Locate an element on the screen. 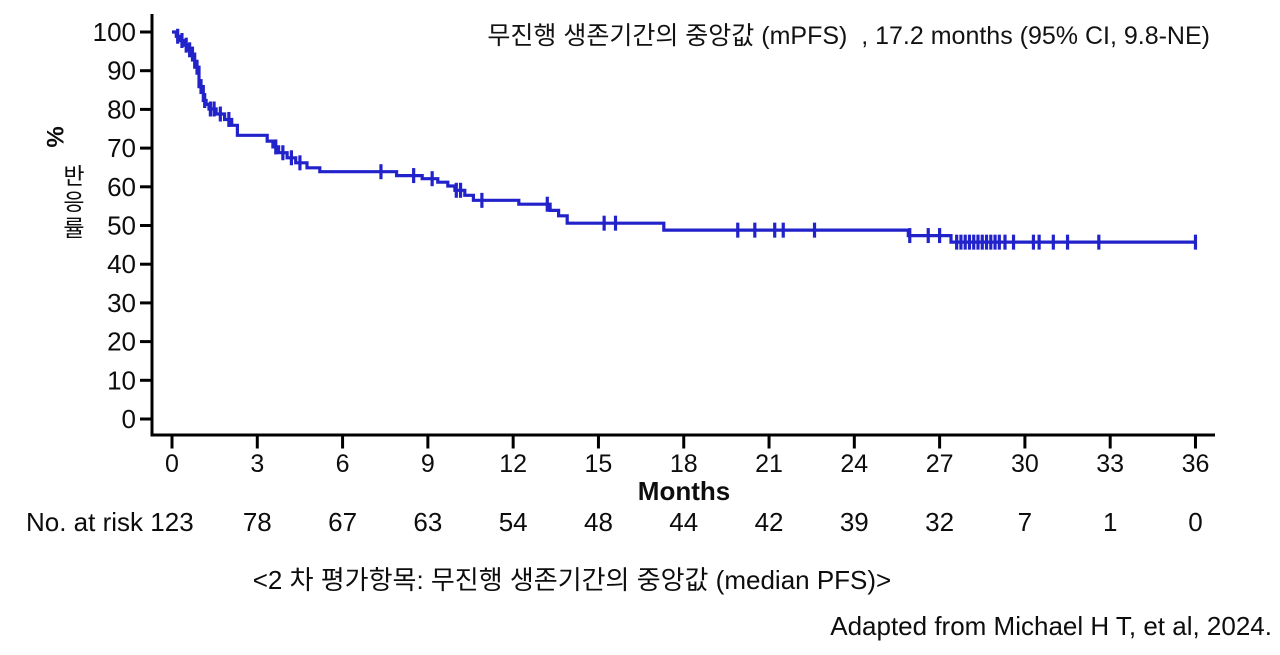 The width and height of the screenshot is (1280, 655). x-axis-title: Months is located at coordinates (684, 491).